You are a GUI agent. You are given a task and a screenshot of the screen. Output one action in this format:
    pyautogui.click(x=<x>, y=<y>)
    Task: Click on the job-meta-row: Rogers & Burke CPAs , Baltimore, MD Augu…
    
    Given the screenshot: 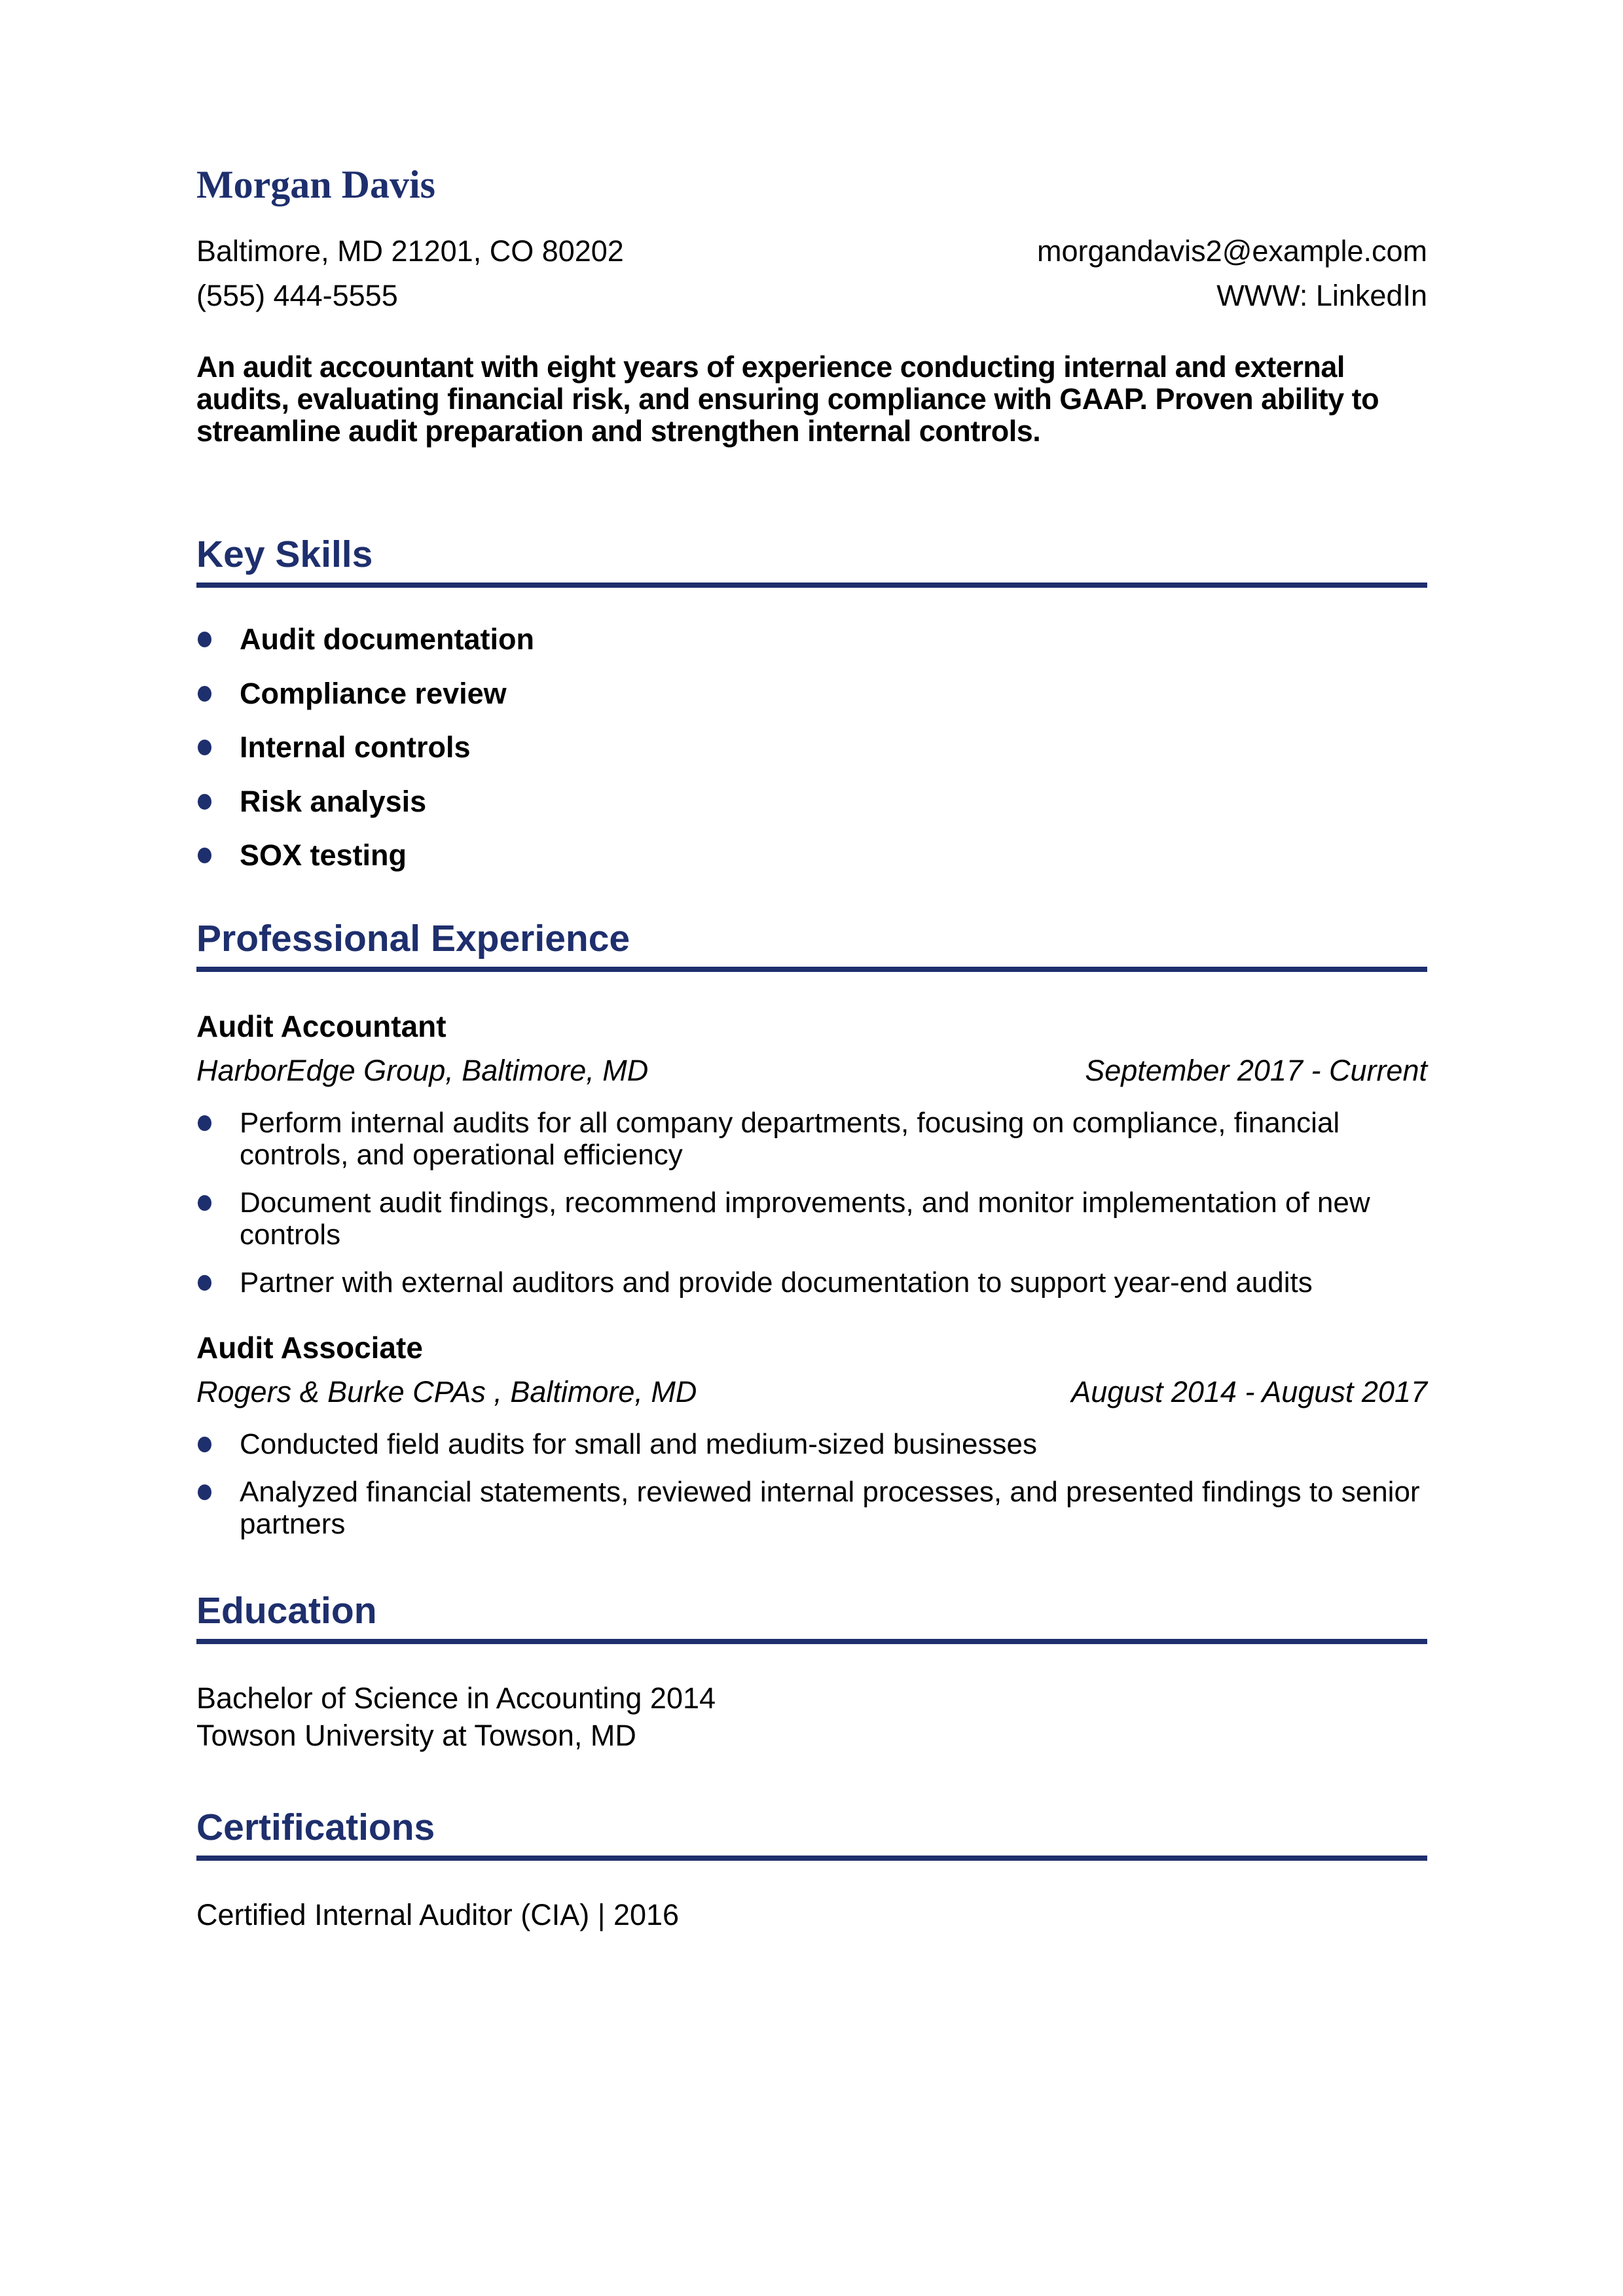 What is the action you would take?
    pyautogui.click(x=811, y=1392)
    